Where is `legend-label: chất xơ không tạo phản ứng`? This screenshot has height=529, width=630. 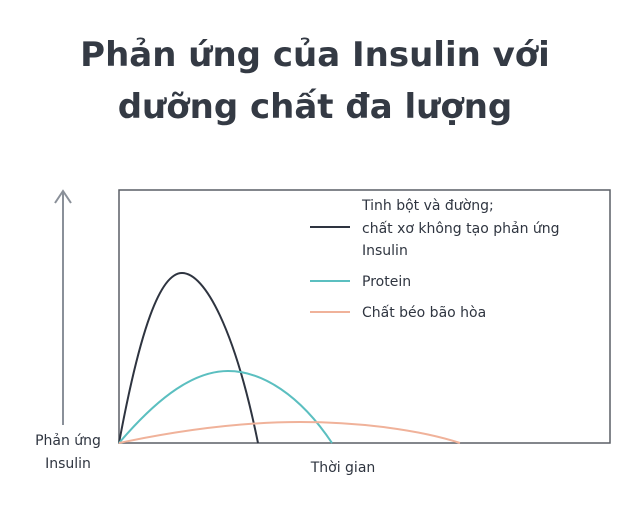
legend-label: chất xơ không tạo phản ứng is located at coordinates (461, 229).